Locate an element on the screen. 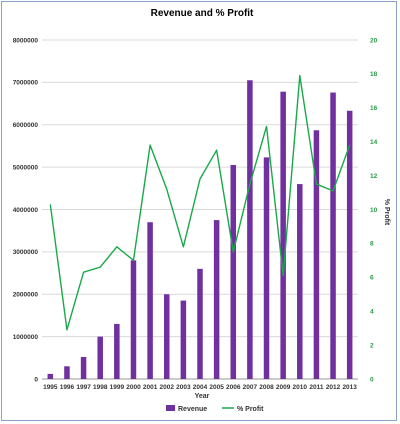 Image resolution: width=400 pixels, height=424 pixels. right-tick-label: 0 is located at coordinates (372, 379).